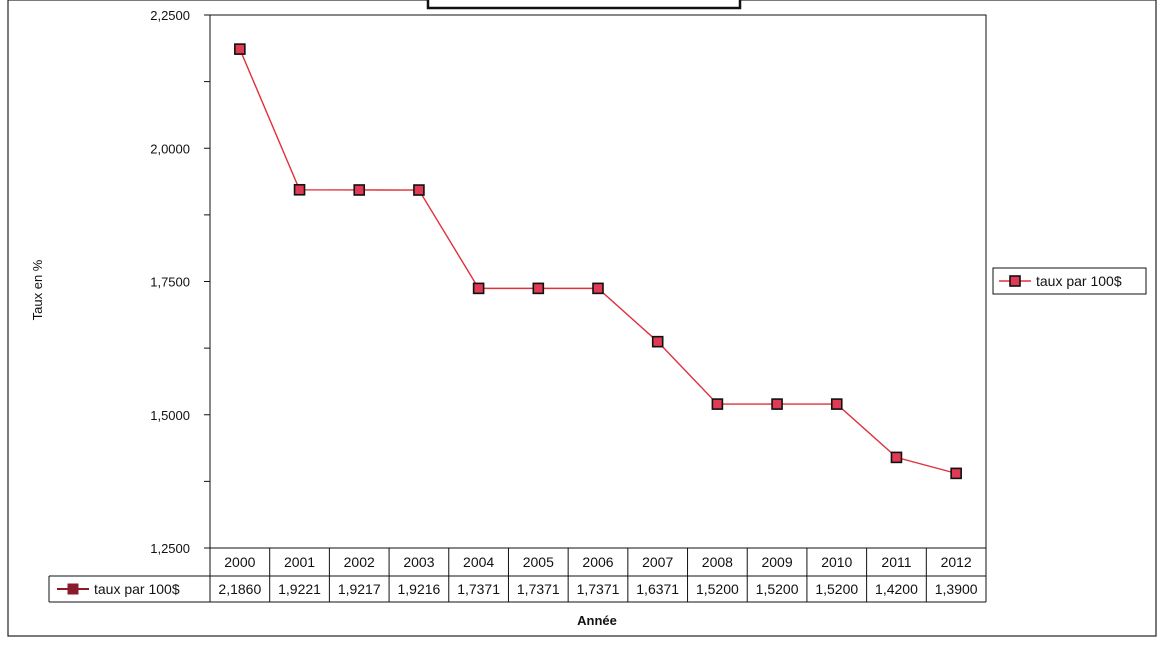 This screenshot has height=646, width=1163. Describe the element at coordinates (239, 562) in the screenshot. I see `x-tick-label: 2000` at that location.